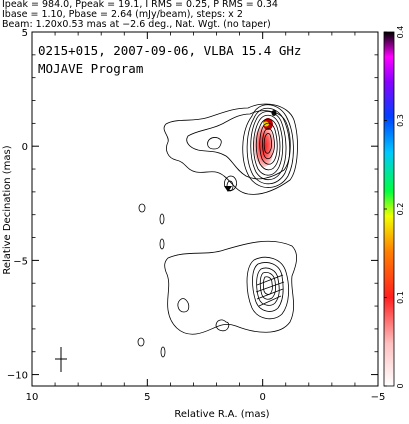 Image resolution: width=409 pixels, height=424 pixels. I want to click on panel-subtitle: MOJAVE Program, so click(90, 68).